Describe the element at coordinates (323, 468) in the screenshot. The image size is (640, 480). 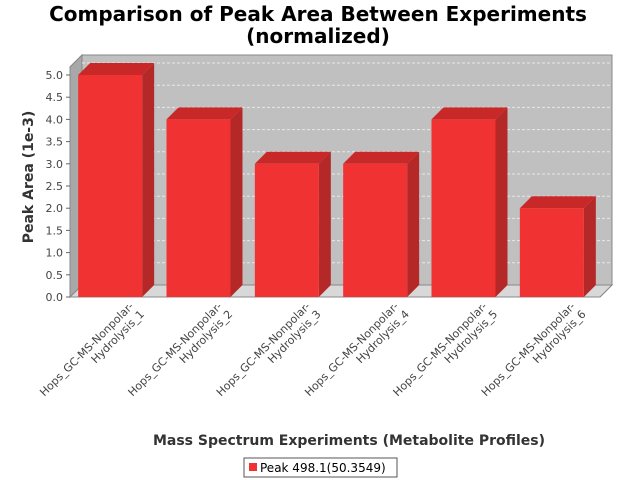
I see `legend-label: Peak 498.1(50.3549)` at that location.